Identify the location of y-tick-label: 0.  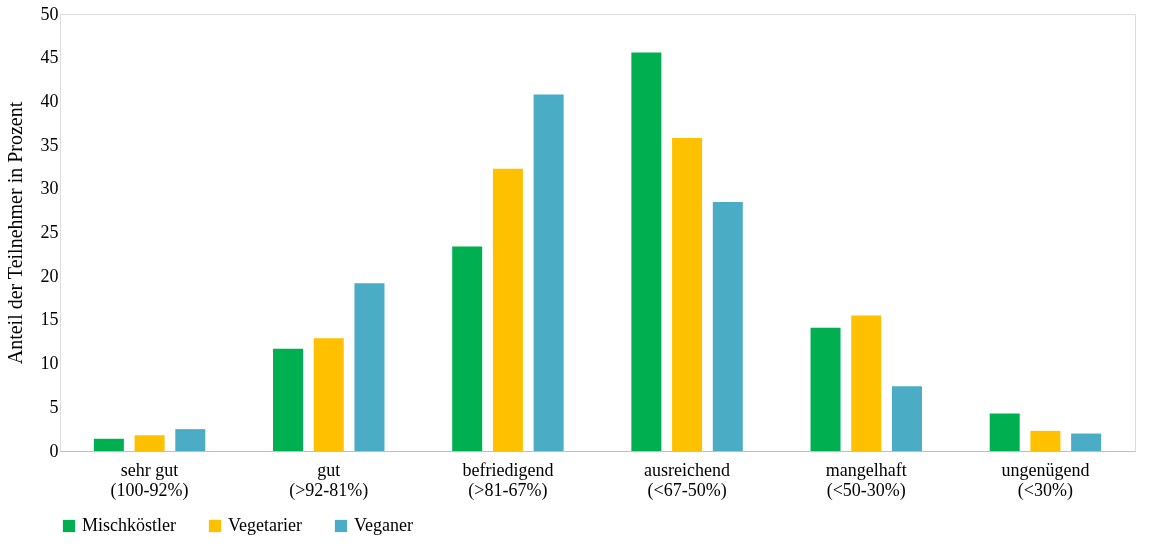
(54, 450).